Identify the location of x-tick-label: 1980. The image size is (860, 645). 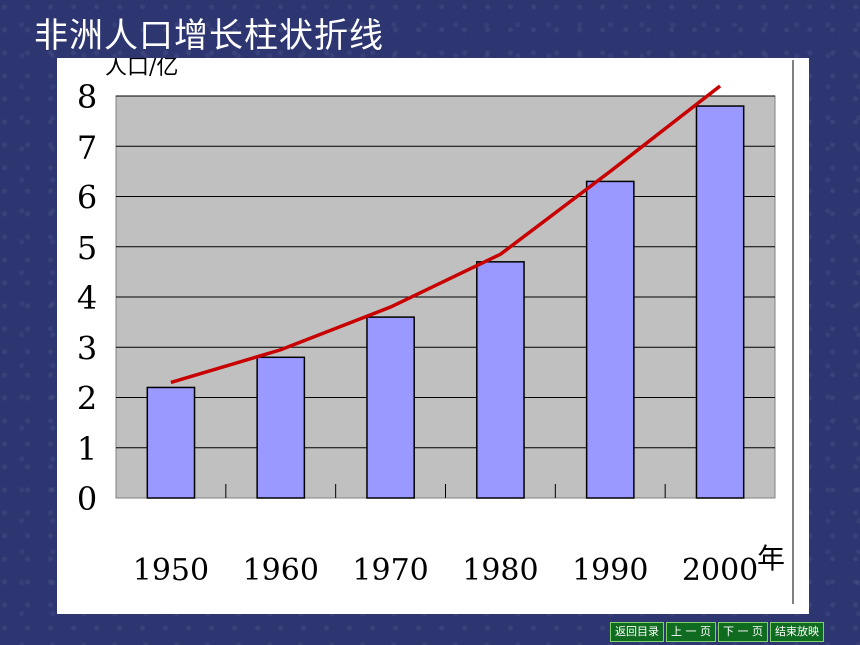
(500, 570).